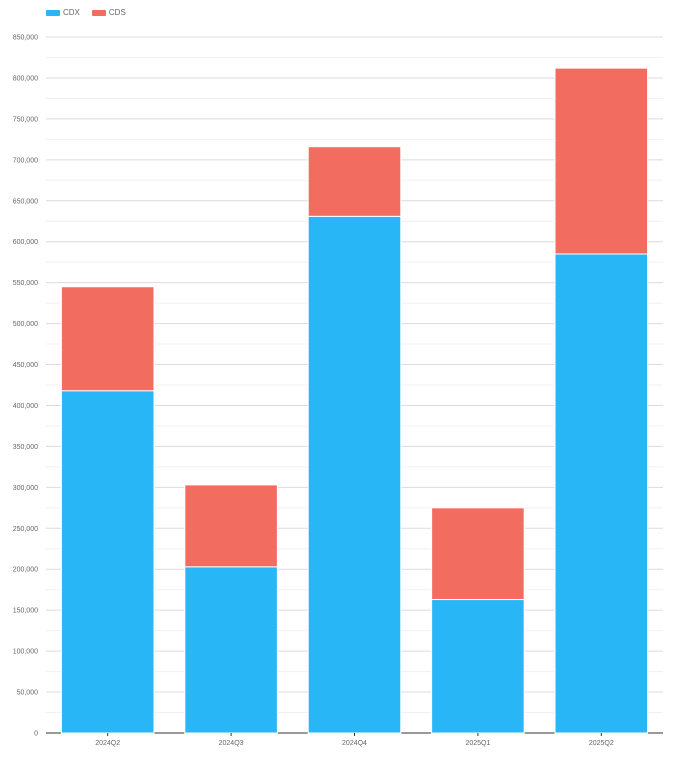  I want to click on y-tick-label: 650,000, so click(25, 201).